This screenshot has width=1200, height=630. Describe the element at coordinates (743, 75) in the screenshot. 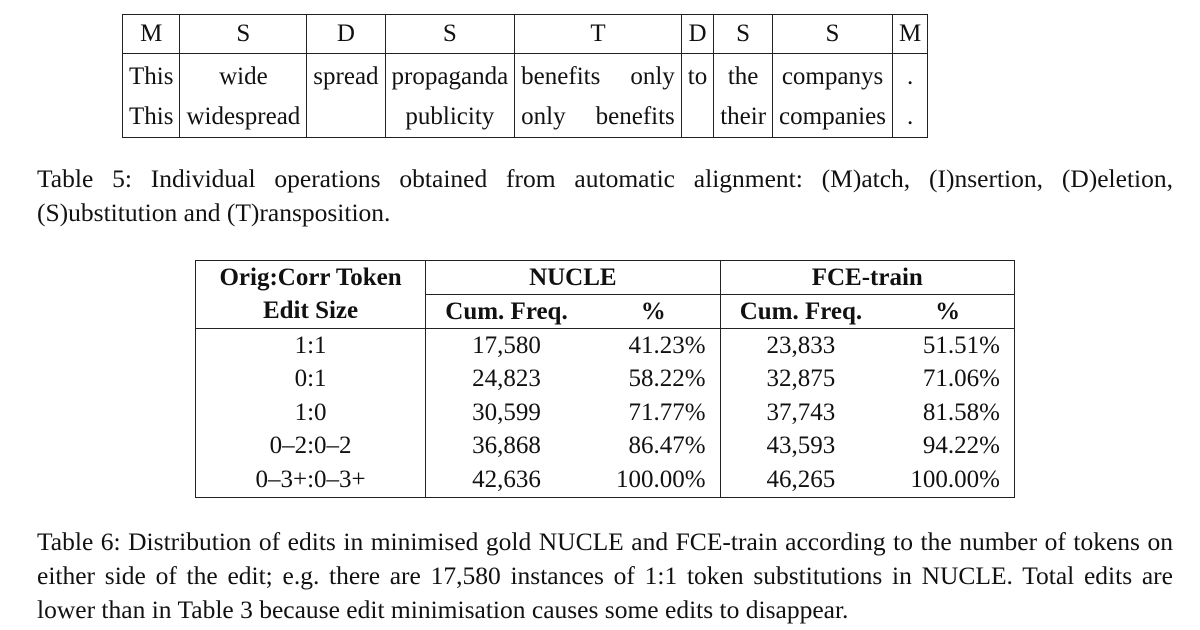

I see `token-cell: the` at that location.